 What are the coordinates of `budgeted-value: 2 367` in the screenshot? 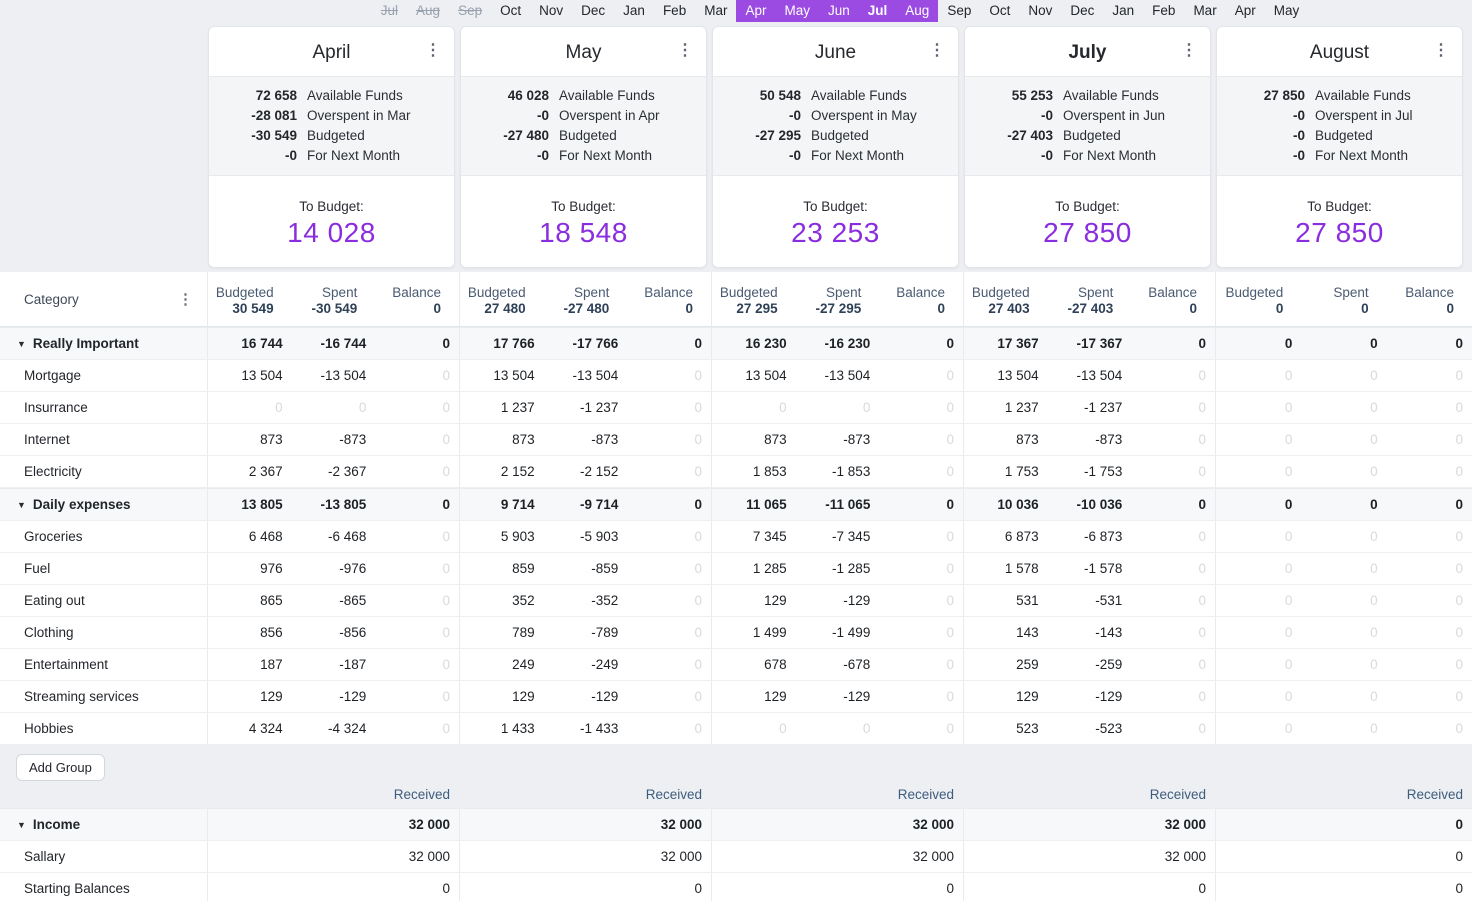 It's located at (265, 471).